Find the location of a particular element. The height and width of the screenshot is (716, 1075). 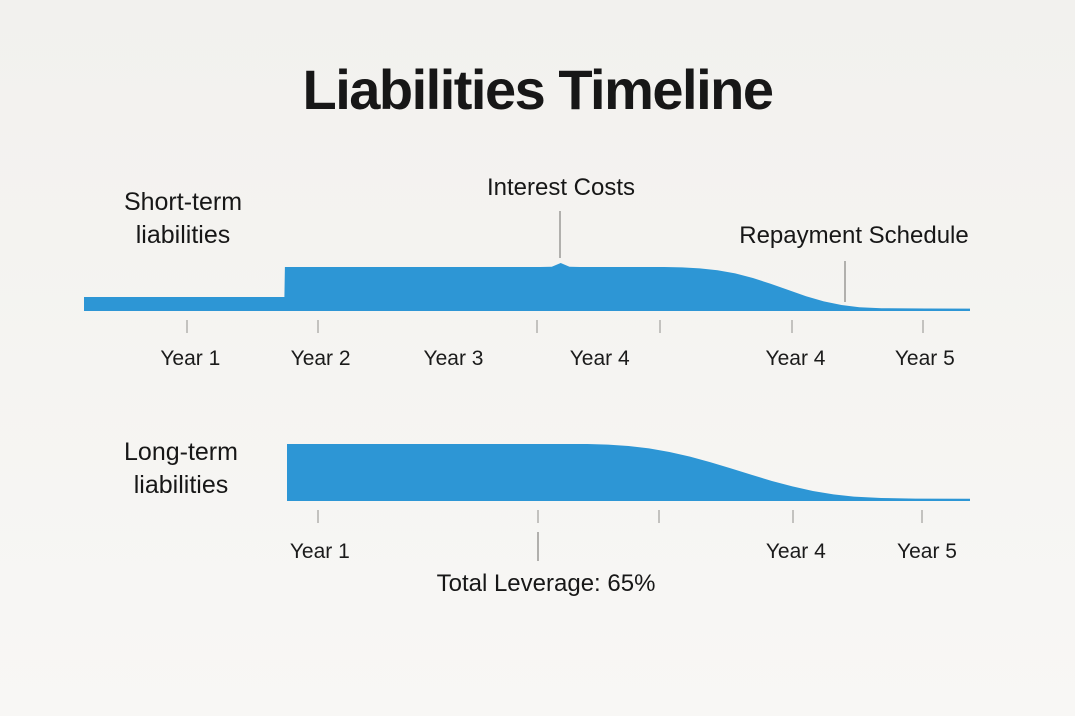

axis-label-year-3: Year 3 is located at coordinates (453, 358).